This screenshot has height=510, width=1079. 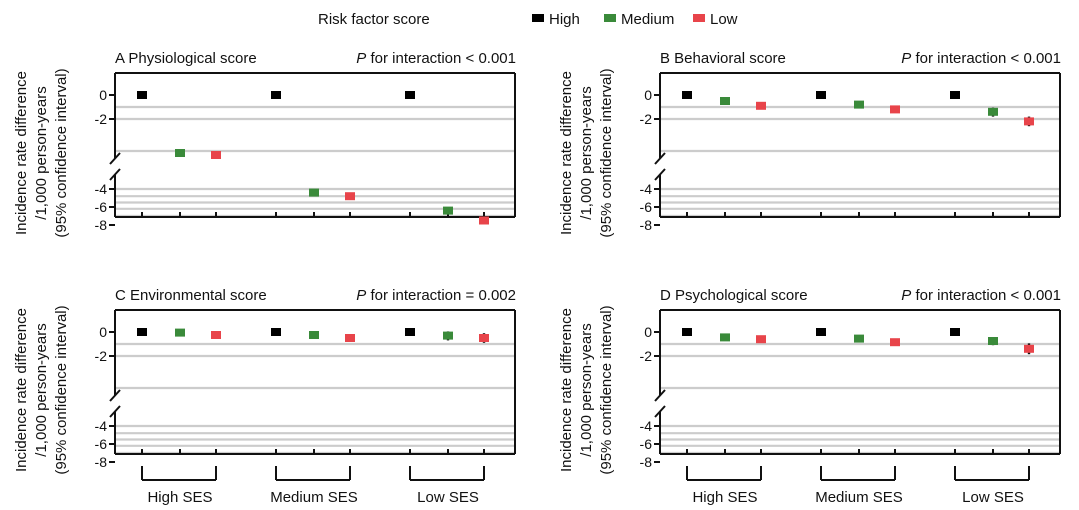 I want to click on legend-label-high: High, so click(x=564, y=19).